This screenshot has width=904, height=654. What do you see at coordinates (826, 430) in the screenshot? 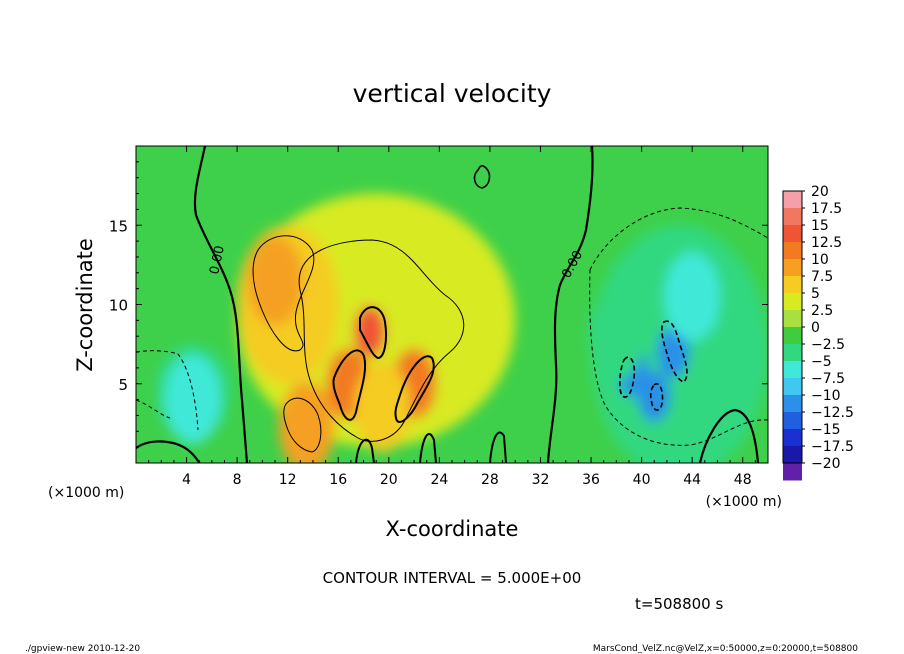
I see `colorbar-label: −15` at bounding box center [826, 430].